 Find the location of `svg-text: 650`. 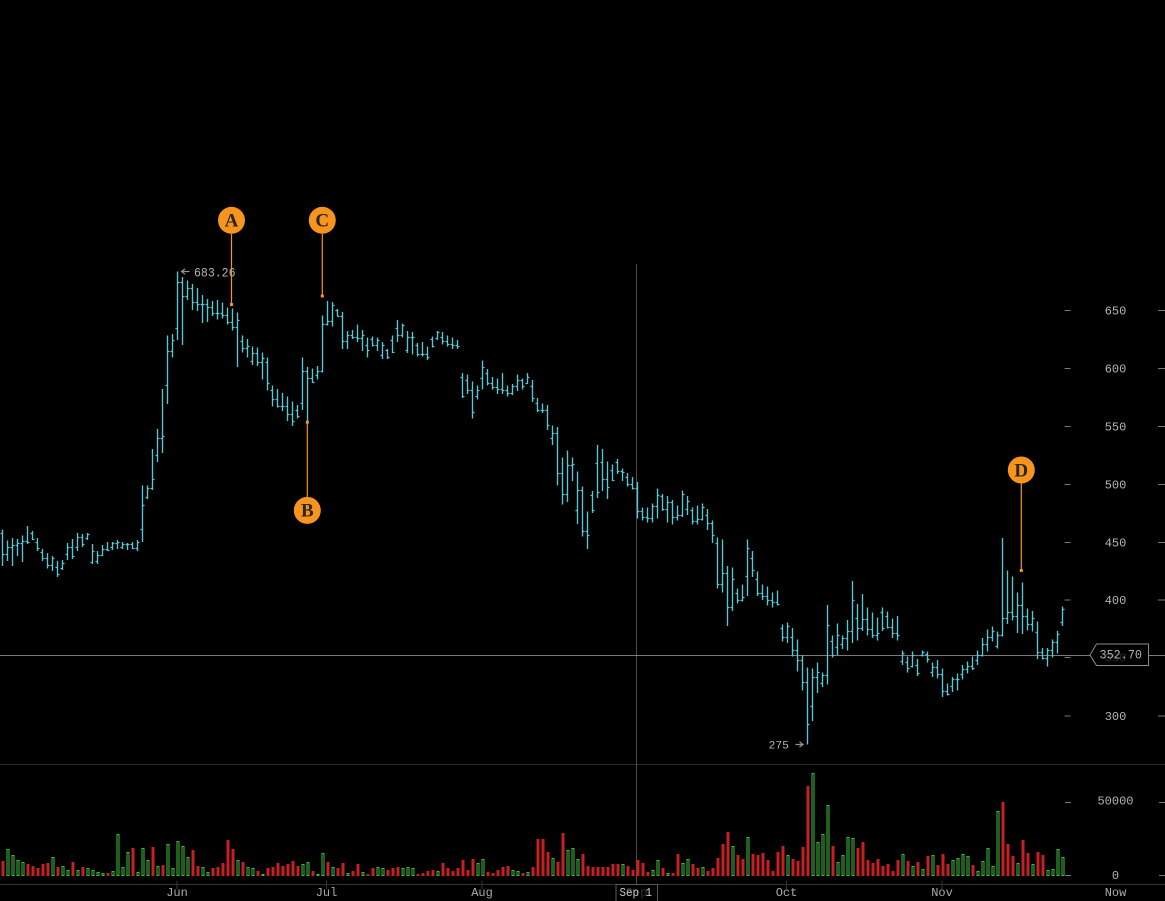

svg-text: 650 is located at coordinates (1116, 311).